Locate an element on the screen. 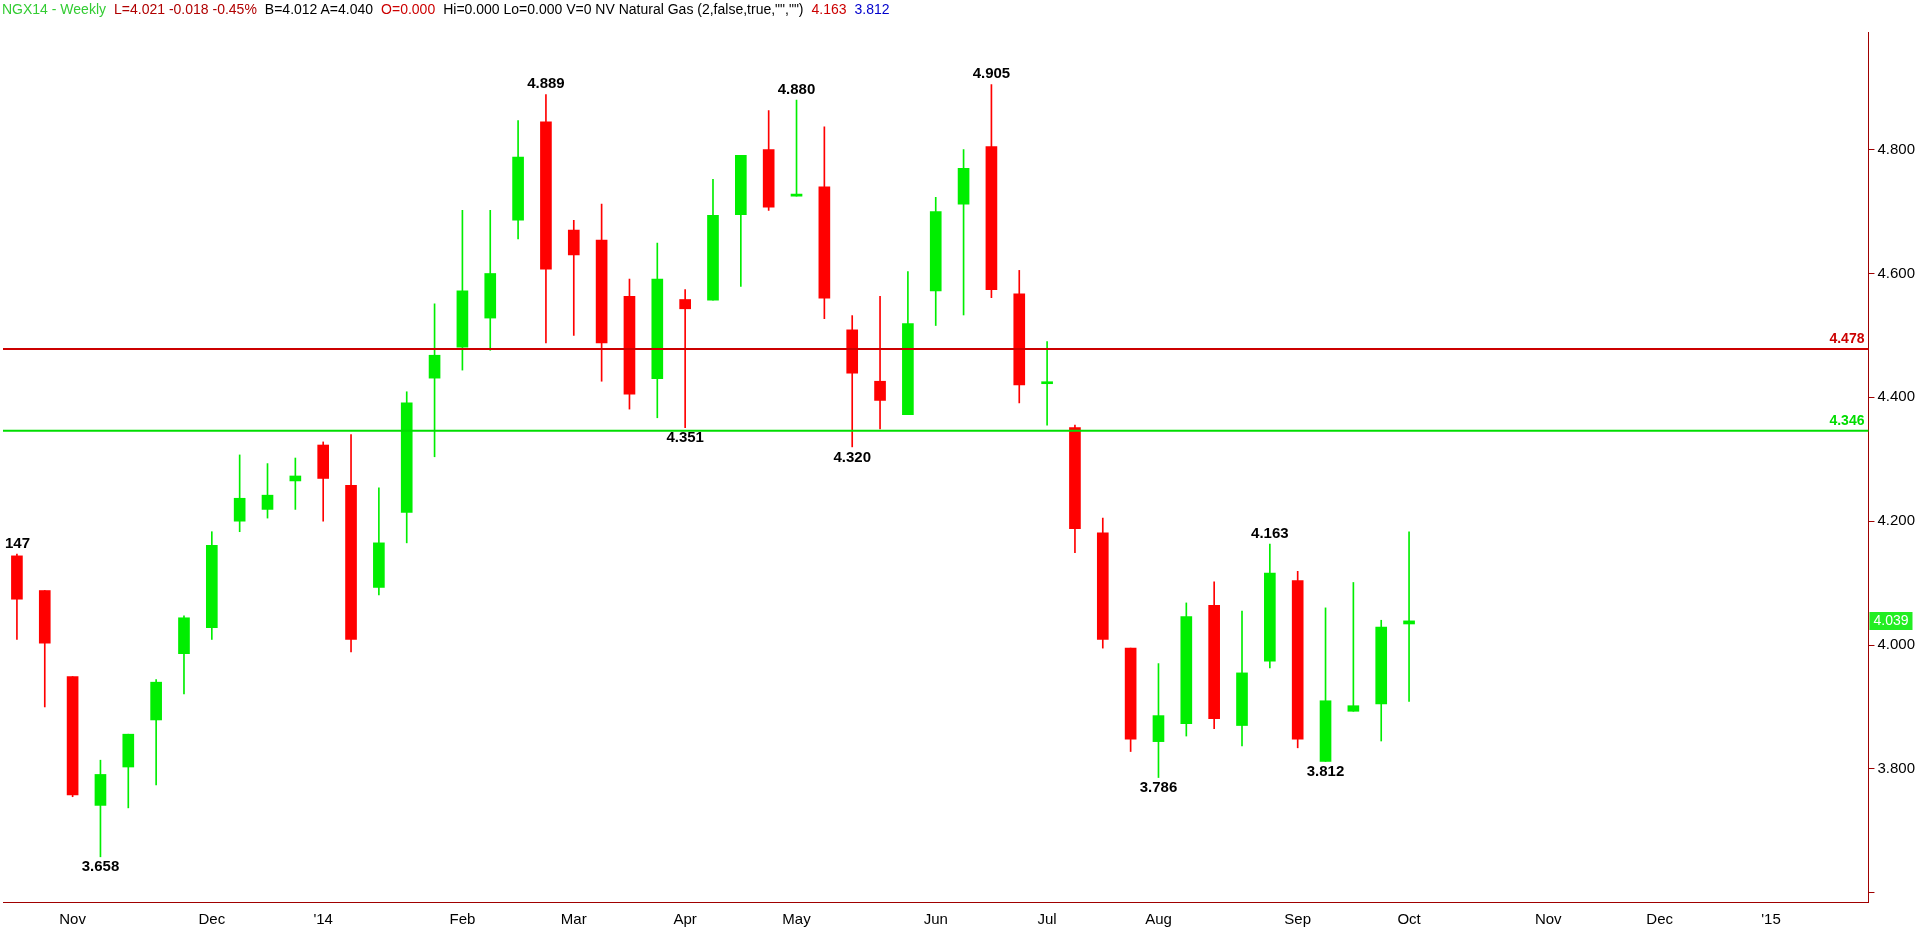 The height and width of the screenshot is (945, 1920). y-tick-label: 4.000 is located at coordinates (1896, 644).